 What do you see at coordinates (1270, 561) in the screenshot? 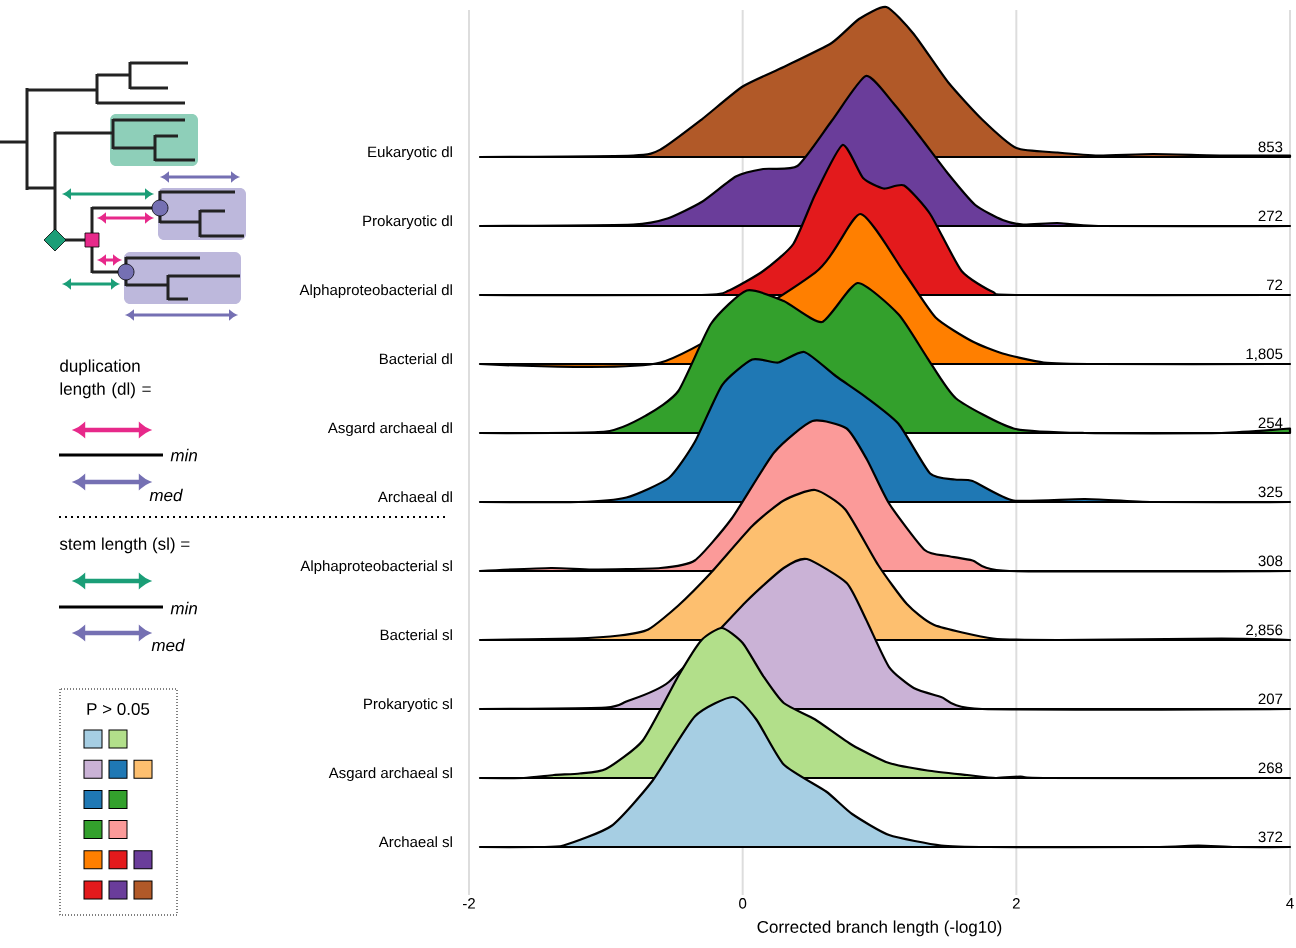
I see `annotation: 308` at bounding box center [1270, 561].